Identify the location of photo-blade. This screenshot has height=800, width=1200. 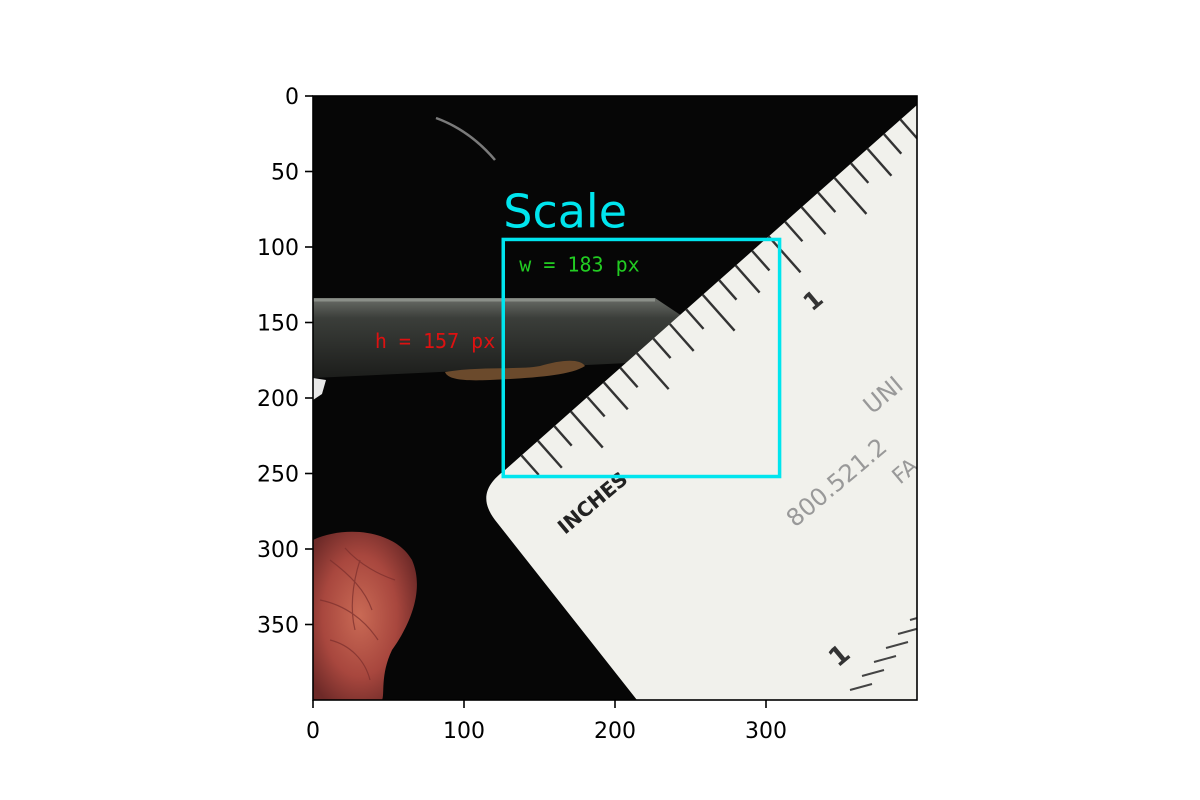
(499, 338).